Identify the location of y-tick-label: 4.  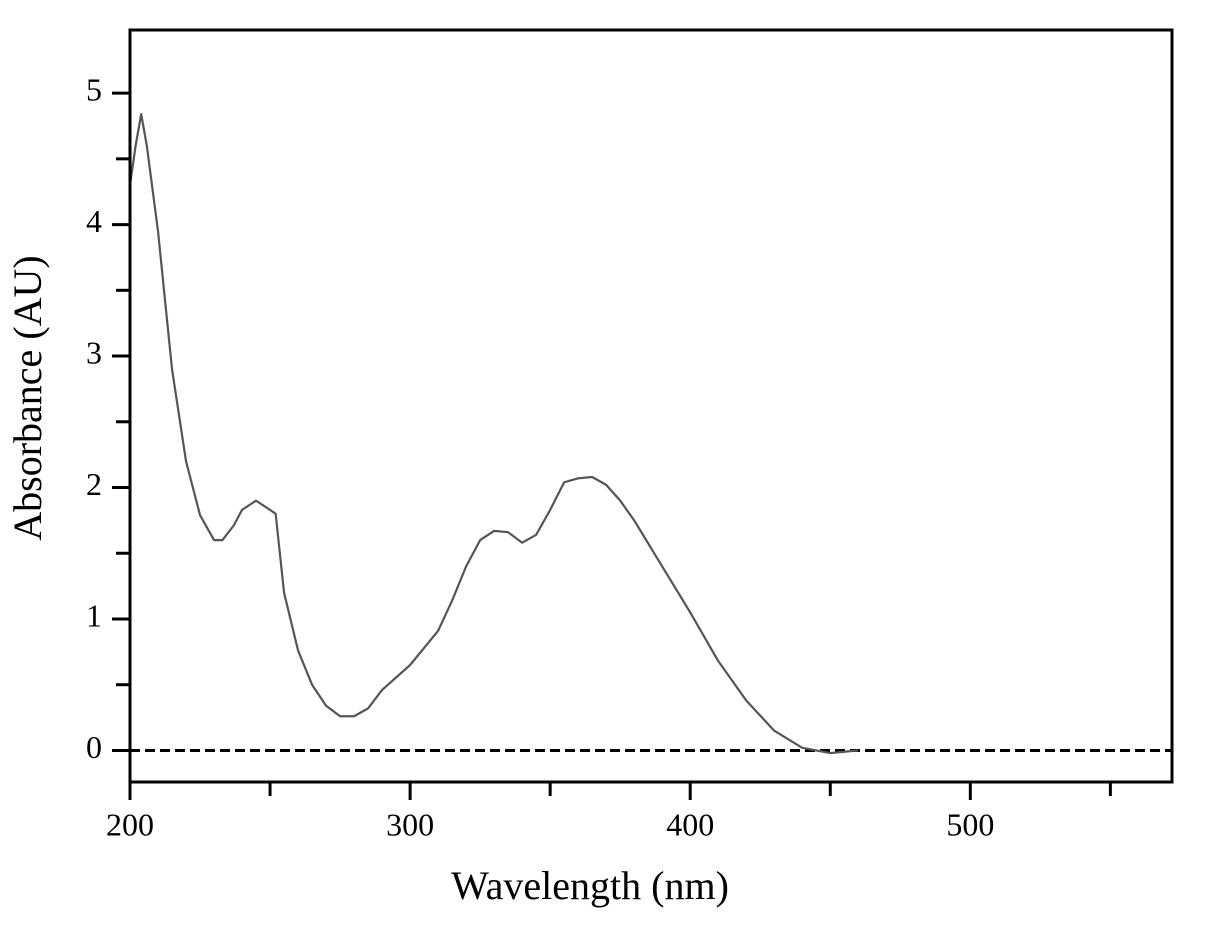
(94, 221).